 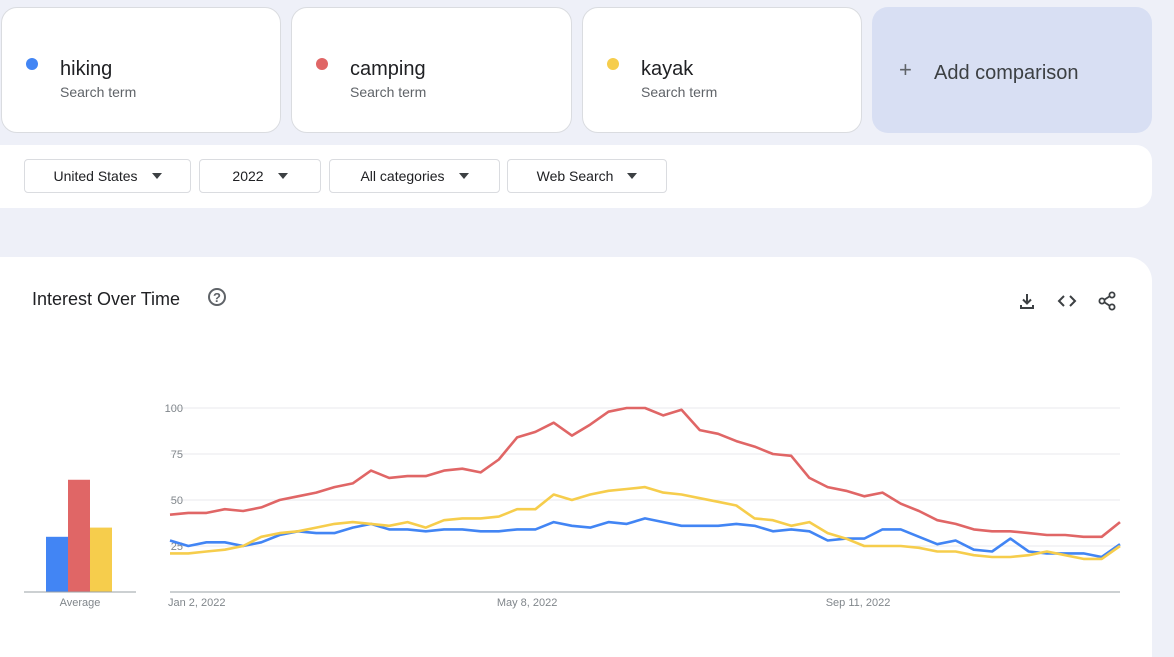 What do you see at coordinates (57, 564) in the screenshot?
I see `average-bar-hiking` at bounding box center [57, 564].